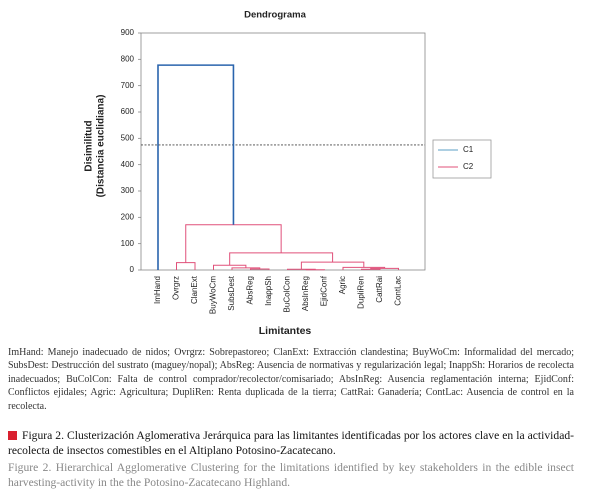 The image size is (589, 494). Describe the element at coordinates (128, 111) in the screenshot. I see `y-tick-label: 600` at that location.